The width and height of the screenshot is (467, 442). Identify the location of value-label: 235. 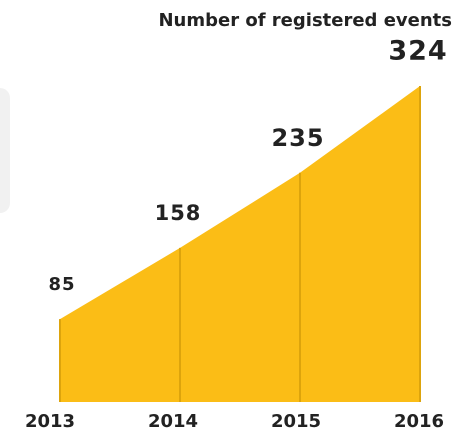
(297, 138).